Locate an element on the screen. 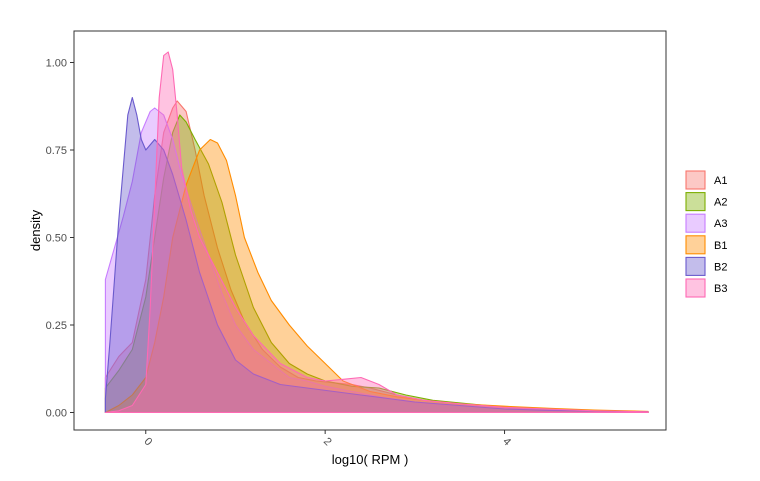 The image size is (760, 481). x-axis: 0 2 4 is located at coordinates (327, 439).